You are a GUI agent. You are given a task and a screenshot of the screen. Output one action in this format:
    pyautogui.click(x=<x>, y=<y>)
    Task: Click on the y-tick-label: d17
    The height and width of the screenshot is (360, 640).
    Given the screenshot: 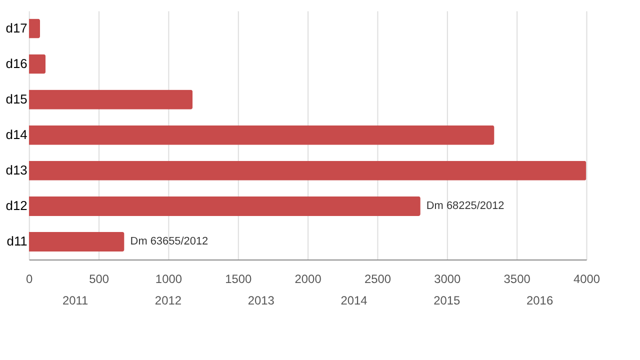 What is the action you would take?
    pyautogui.click(x=17, y=28)
    